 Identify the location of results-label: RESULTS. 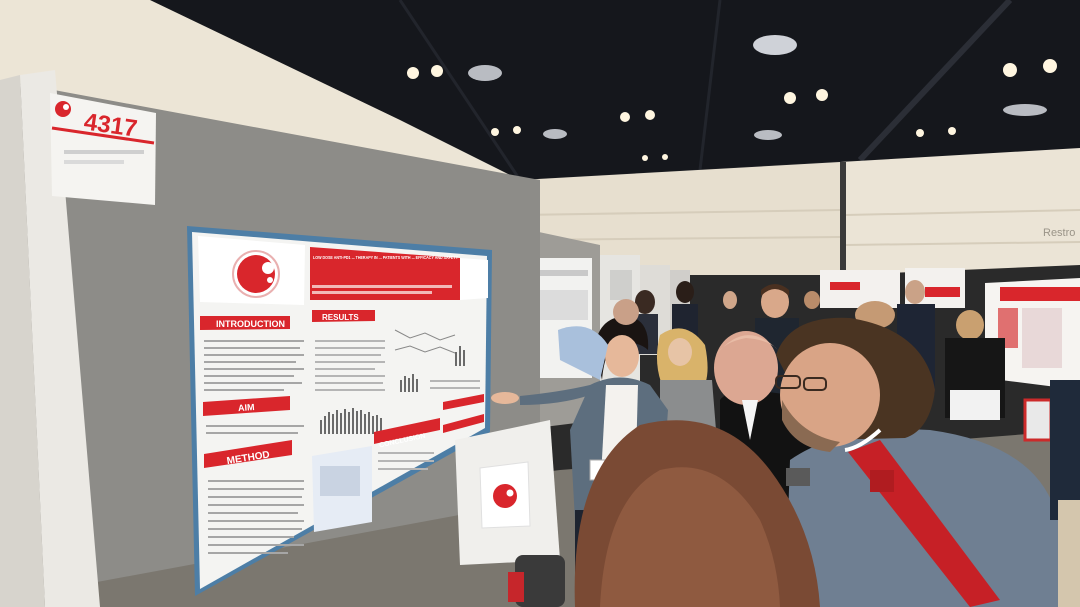
(340, 317).